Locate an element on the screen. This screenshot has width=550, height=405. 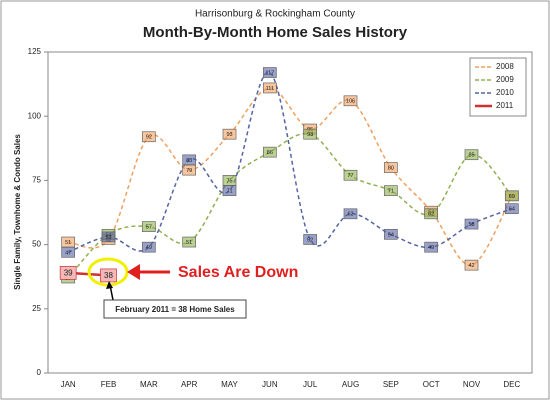
data-label: 92 is located at coordinates (149, 138).